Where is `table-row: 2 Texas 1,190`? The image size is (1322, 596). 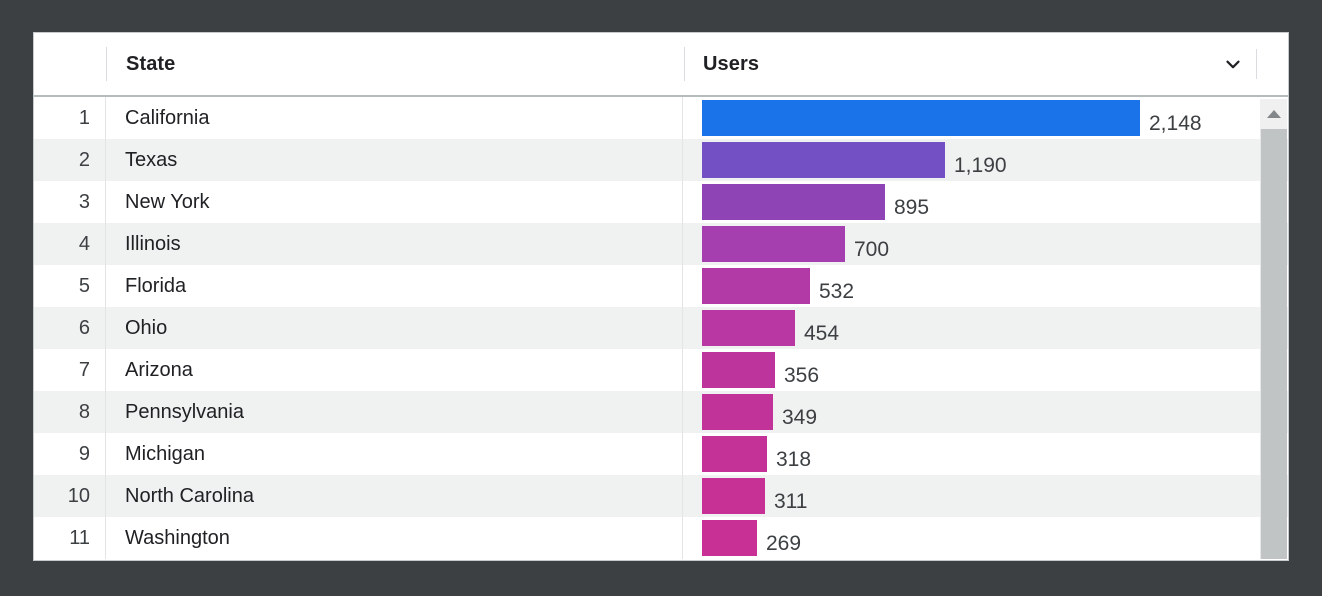 table-row: 2 Texas 1,190 is located at coordinates (661, 160).